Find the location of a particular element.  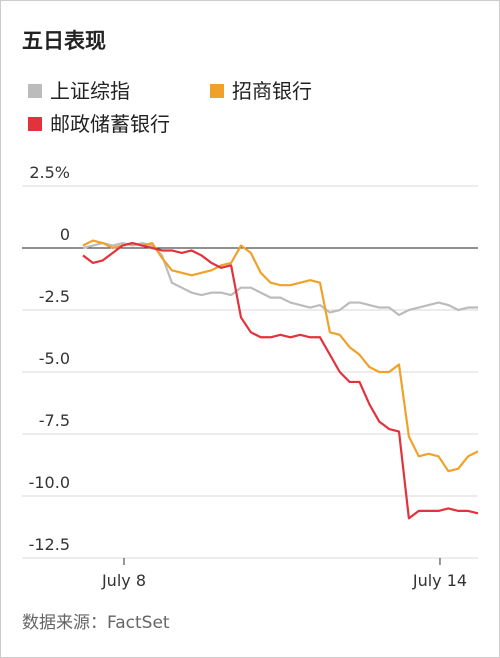

y-tick-label: -2.5 is located at coordinates (54, 296).